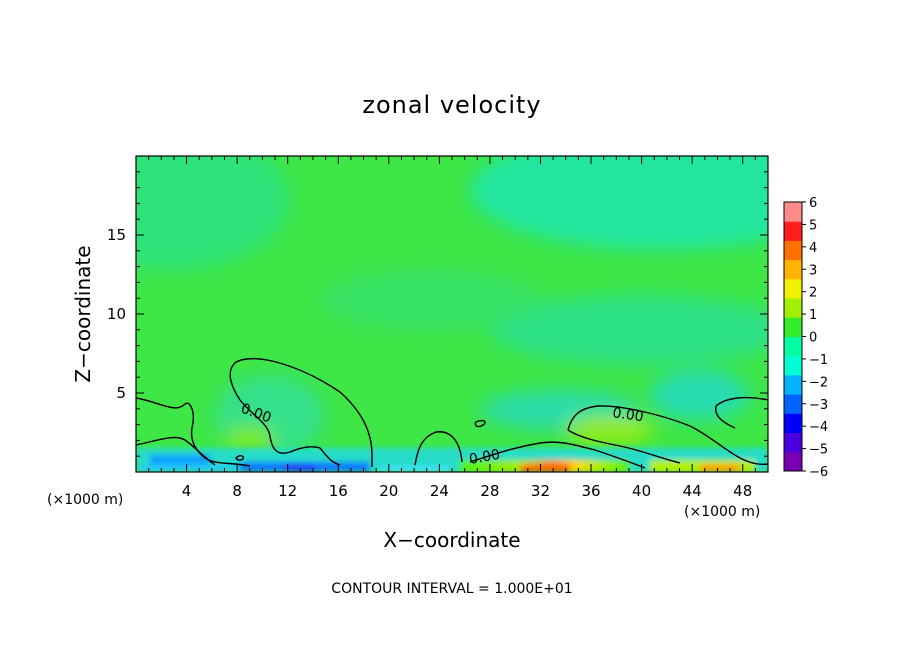 The width and height of the screenshot is (904, 654). I want to click on z-unit-label: (×1000 m), so click(85, 500).